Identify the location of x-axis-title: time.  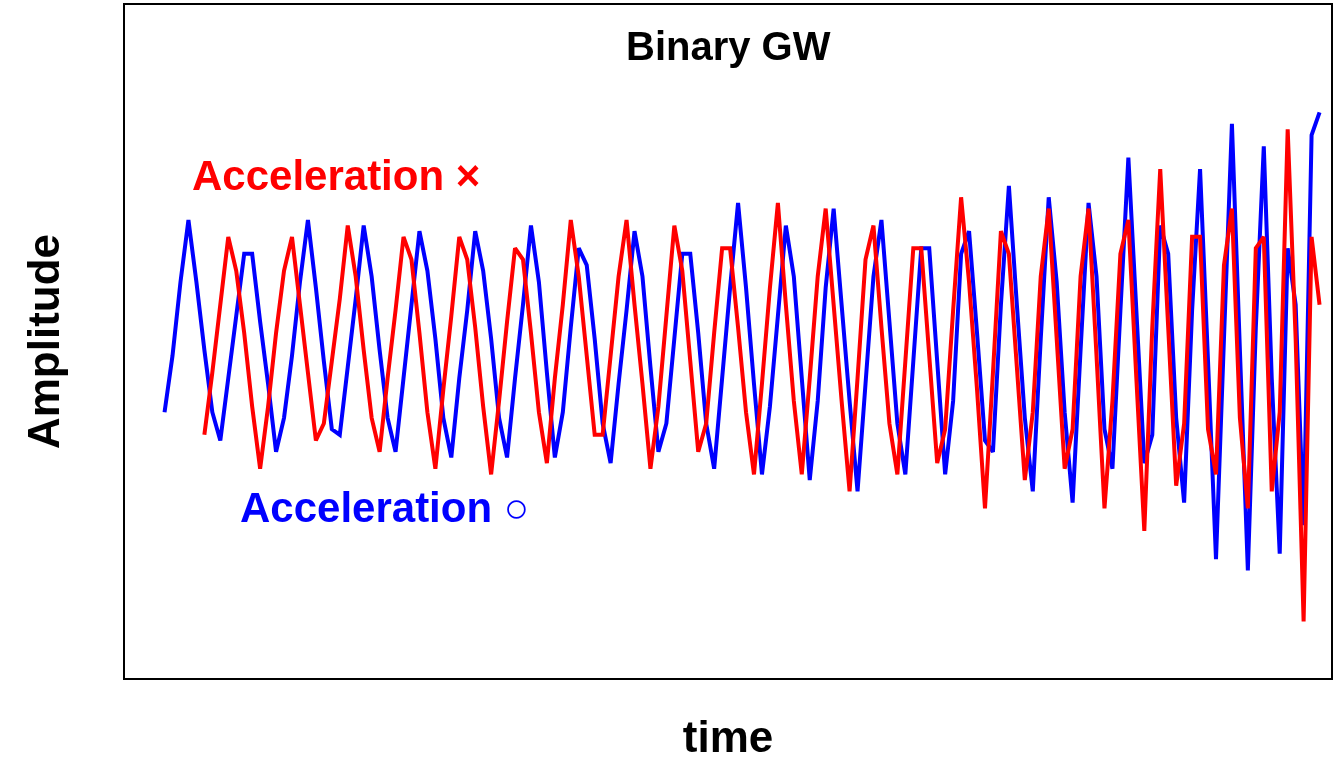
(728, 737).